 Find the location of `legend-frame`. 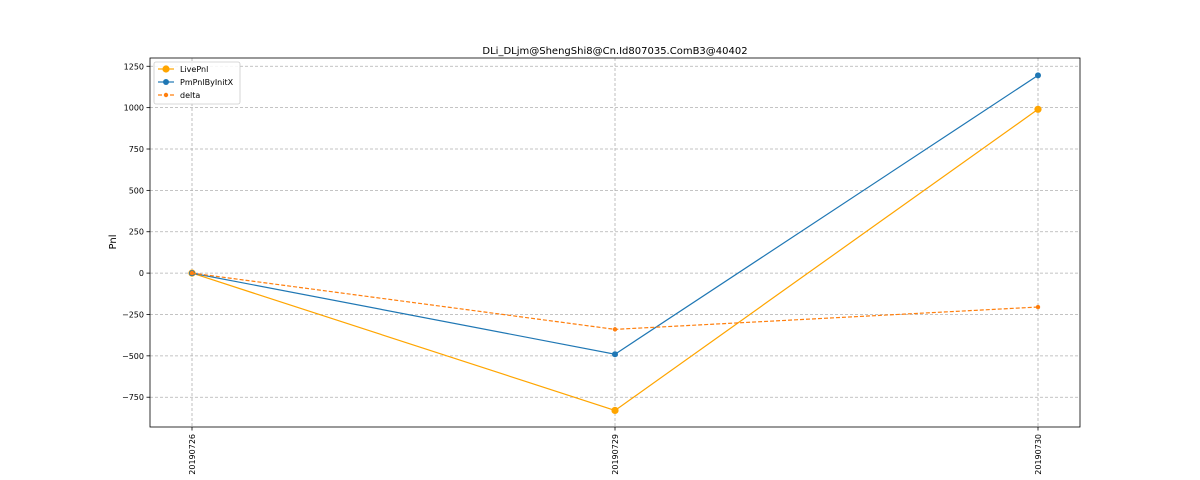

legend-frame is located at coordinates (197, 83).